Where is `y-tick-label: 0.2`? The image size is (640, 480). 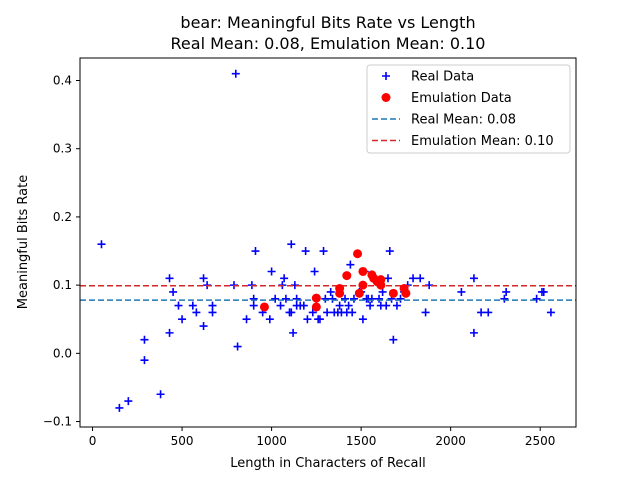 y-tick-label: 0.2 is located at coordinates (62, 217).